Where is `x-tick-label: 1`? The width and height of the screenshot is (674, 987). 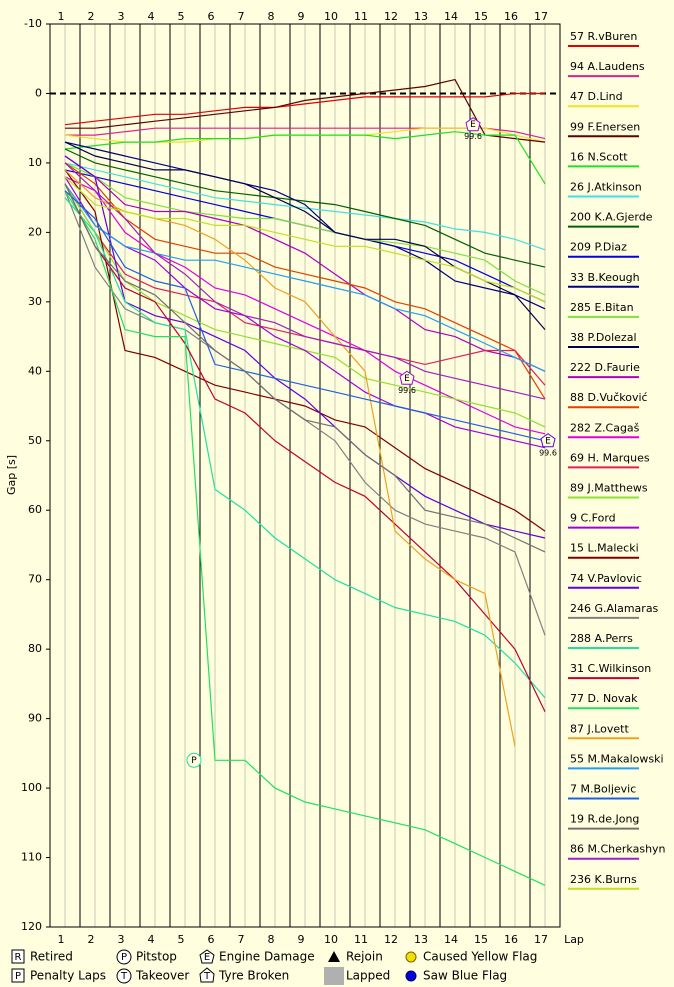 x-tick-label: 1 is located at coordinates (61, 16).